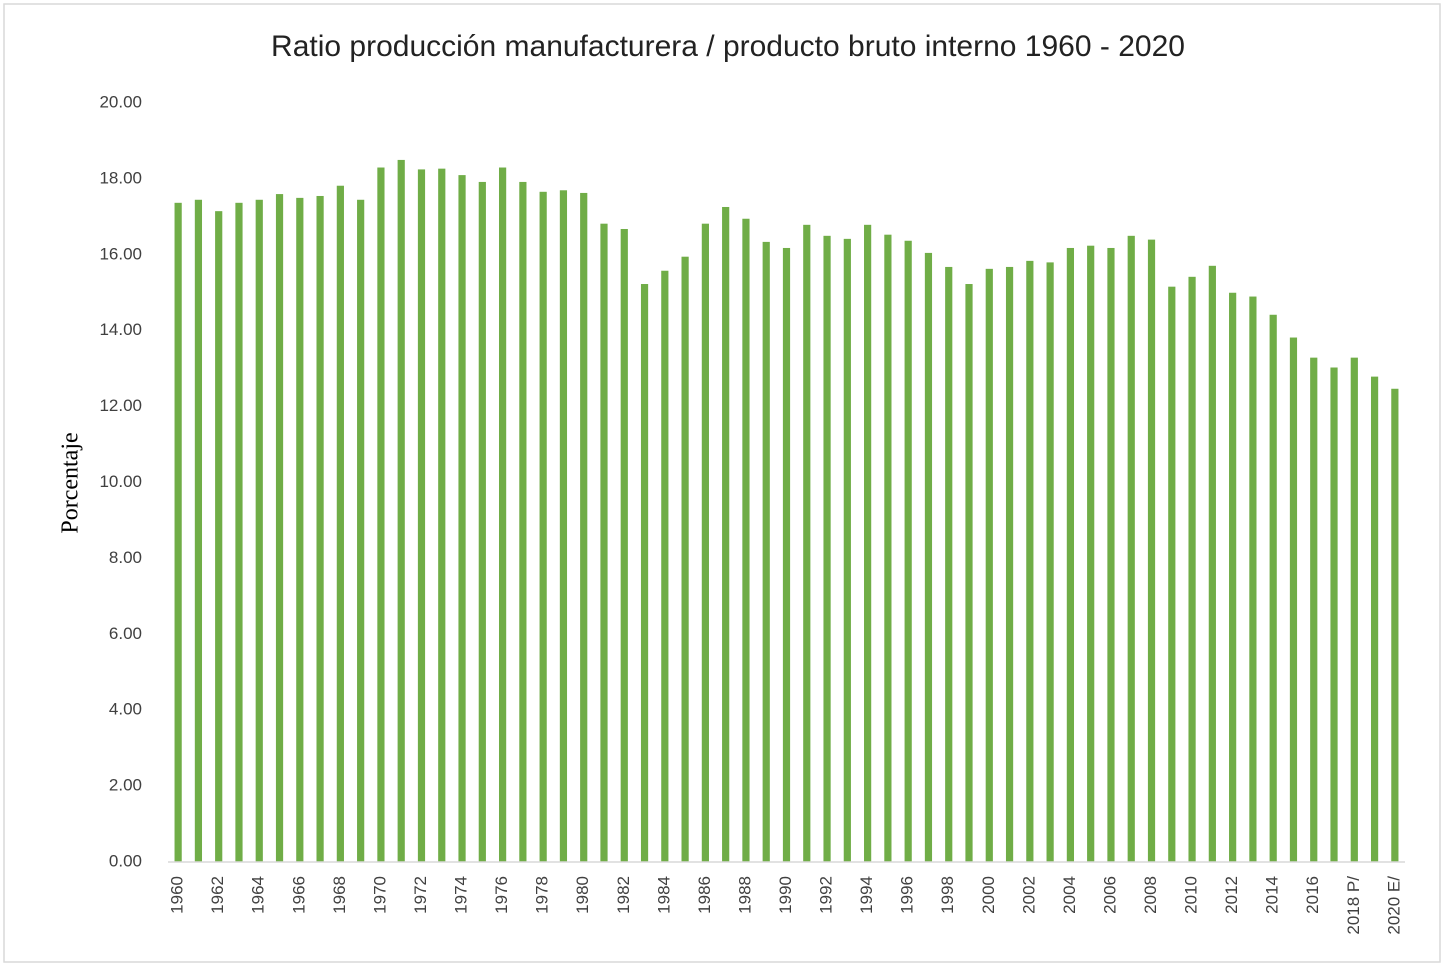 The width and height of the screenshot is (1445, 966). I want to click on y-tick-label: 10.00, so click(120, 481).